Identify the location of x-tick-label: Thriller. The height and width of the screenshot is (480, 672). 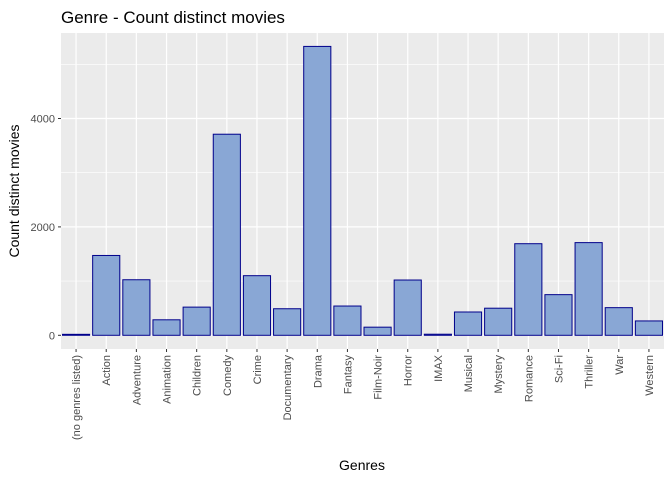
(590, 372).